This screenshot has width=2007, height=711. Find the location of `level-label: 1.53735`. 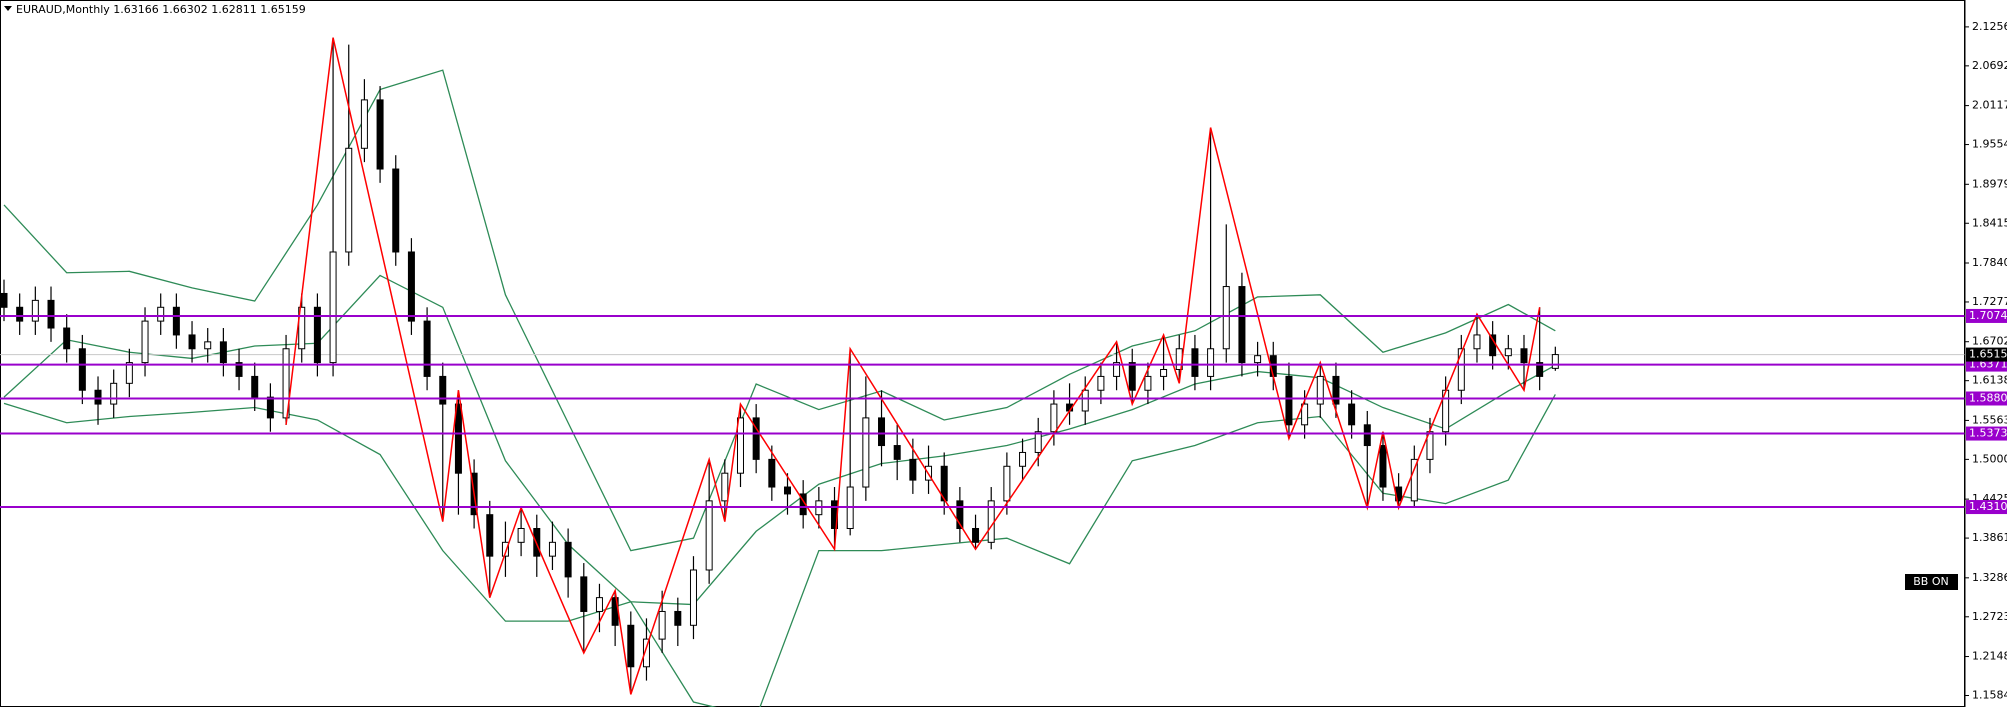

level-label: 1.53735 is located at coordinates (1988, 433).